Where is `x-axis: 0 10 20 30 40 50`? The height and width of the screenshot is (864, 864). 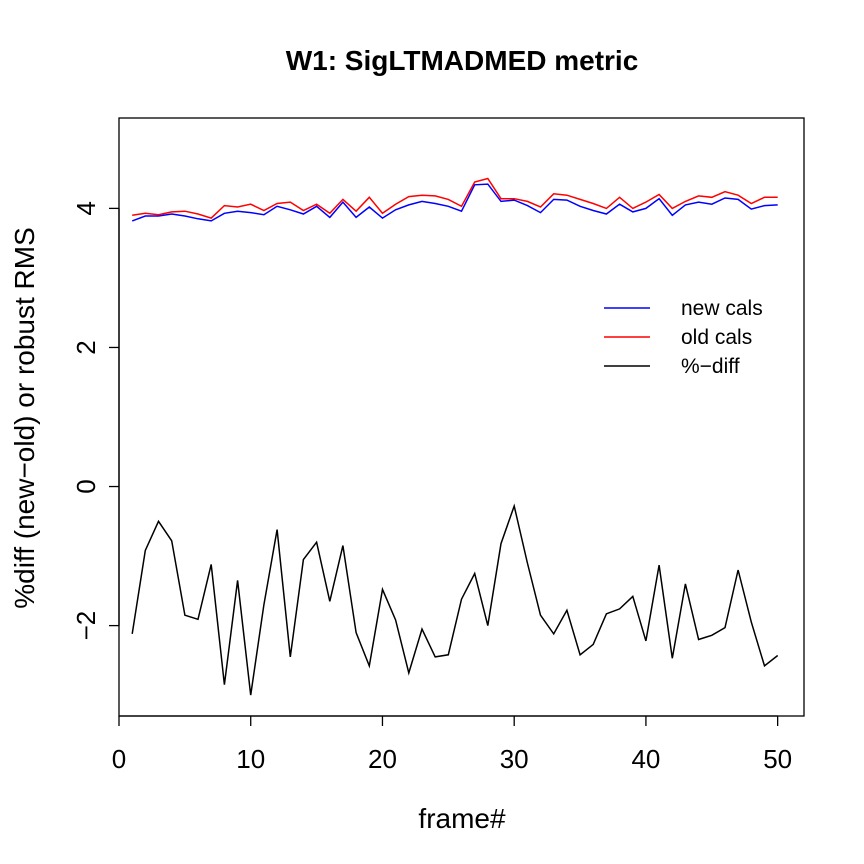
x-axis: 0 10 20 30 40 50 is located at coordinates (452, 744).